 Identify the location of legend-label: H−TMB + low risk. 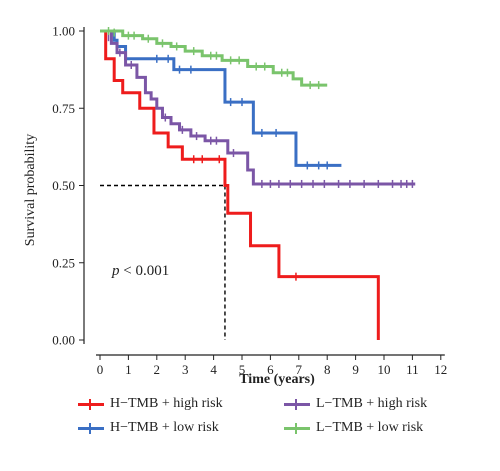
(164, 427).